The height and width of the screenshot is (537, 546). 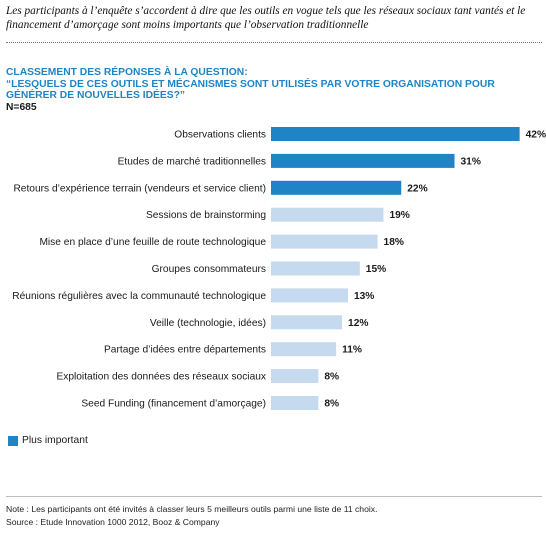 What do you see at coordinates (352, 350) in the screenshot?
I see `value-label: 11%` at bounding box center [352, 350].